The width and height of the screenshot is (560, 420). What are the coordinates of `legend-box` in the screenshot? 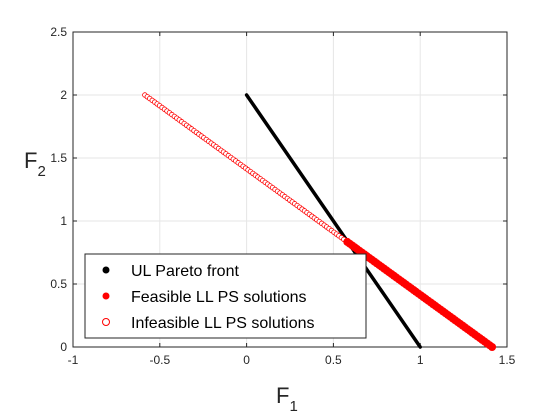 It's located at (225, 296).